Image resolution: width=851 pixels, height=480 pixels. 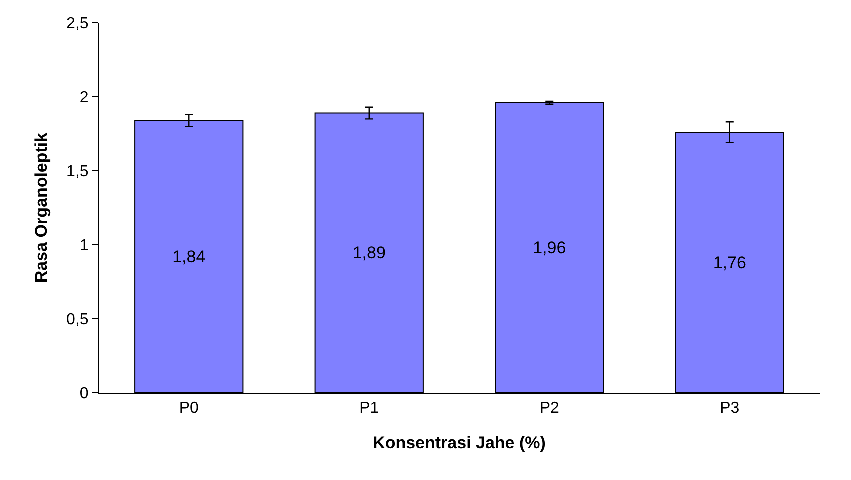 I want to click on y-tick-label: 1,5, so click(x=77, y=172).